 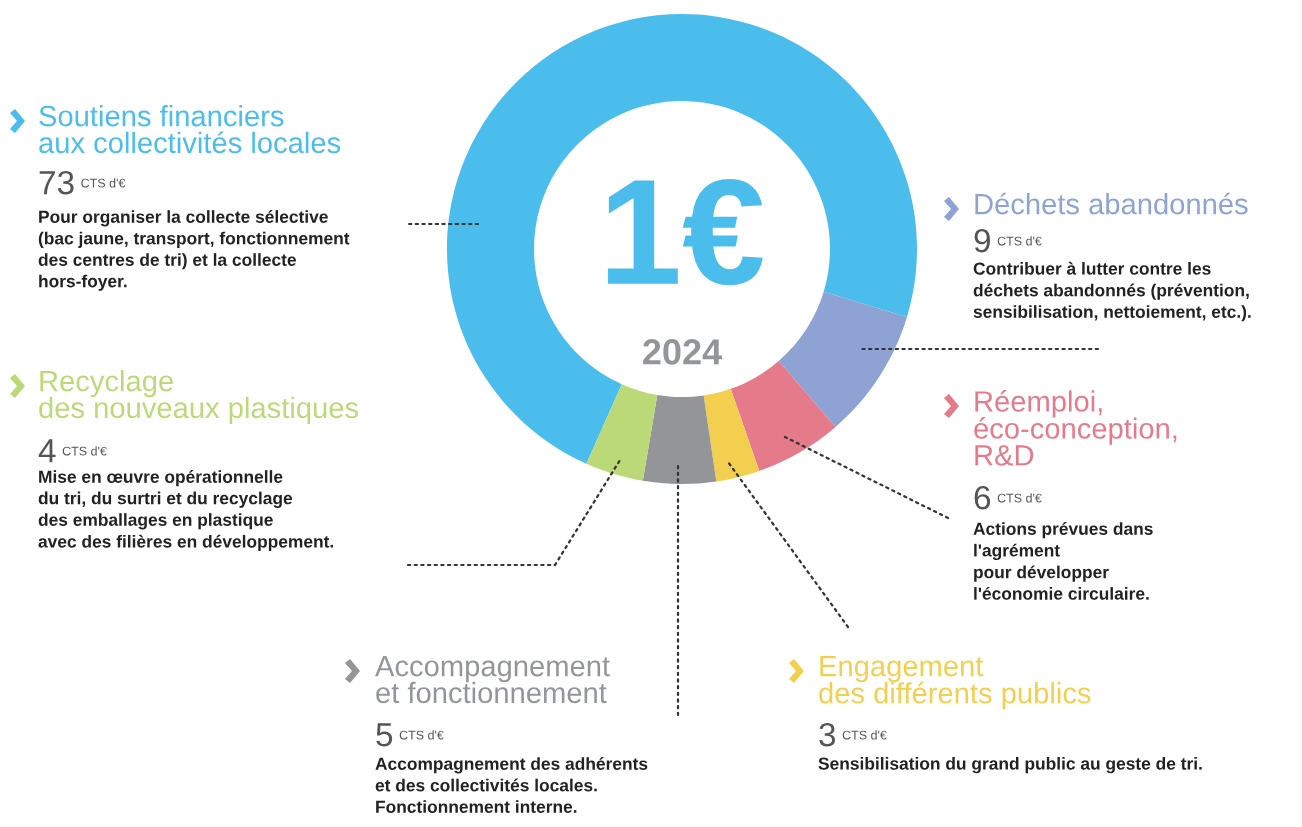 What do you see at coordinates (1075, 428) in the screenshot?
I see `legend-label: Réemploi, éco-conception, R&D` at bounding box center [1075, 428].